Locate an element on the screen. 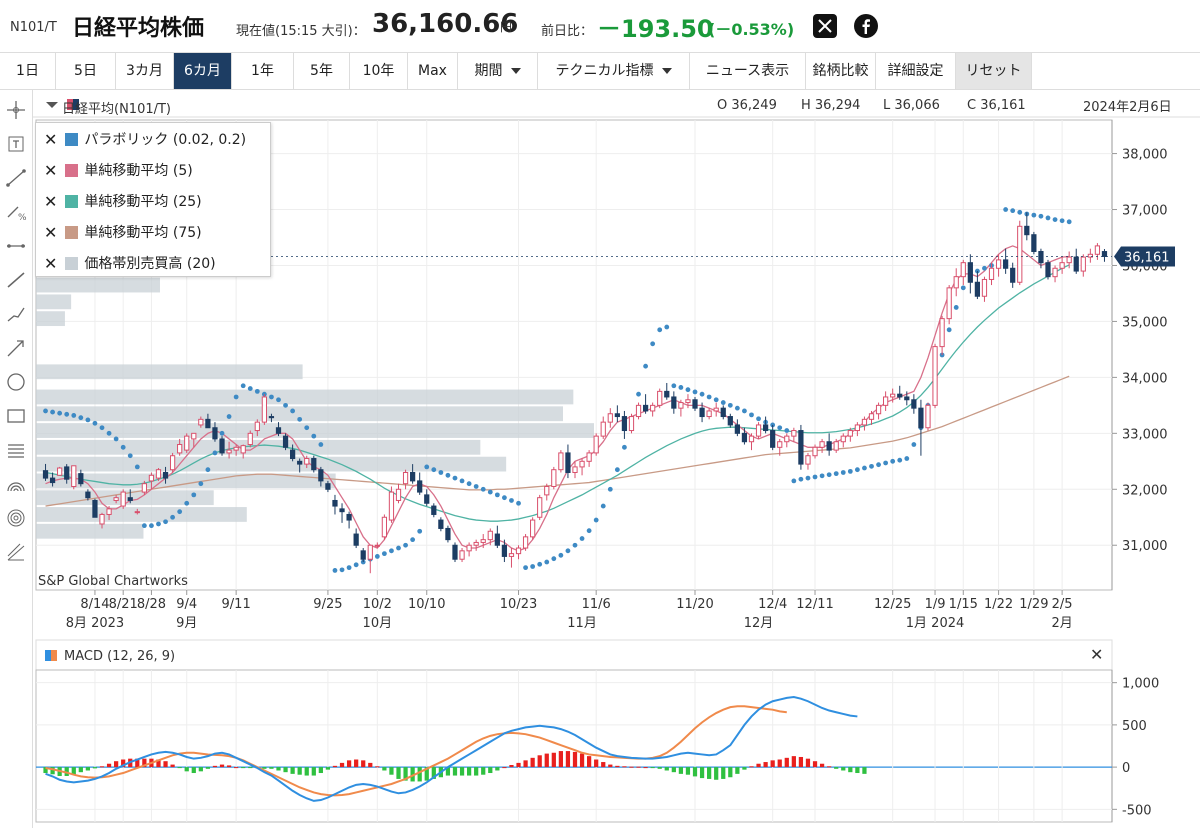 The image size is (1200, 828). page-title: 日経平均株価 is located at coordinates (138, 28).